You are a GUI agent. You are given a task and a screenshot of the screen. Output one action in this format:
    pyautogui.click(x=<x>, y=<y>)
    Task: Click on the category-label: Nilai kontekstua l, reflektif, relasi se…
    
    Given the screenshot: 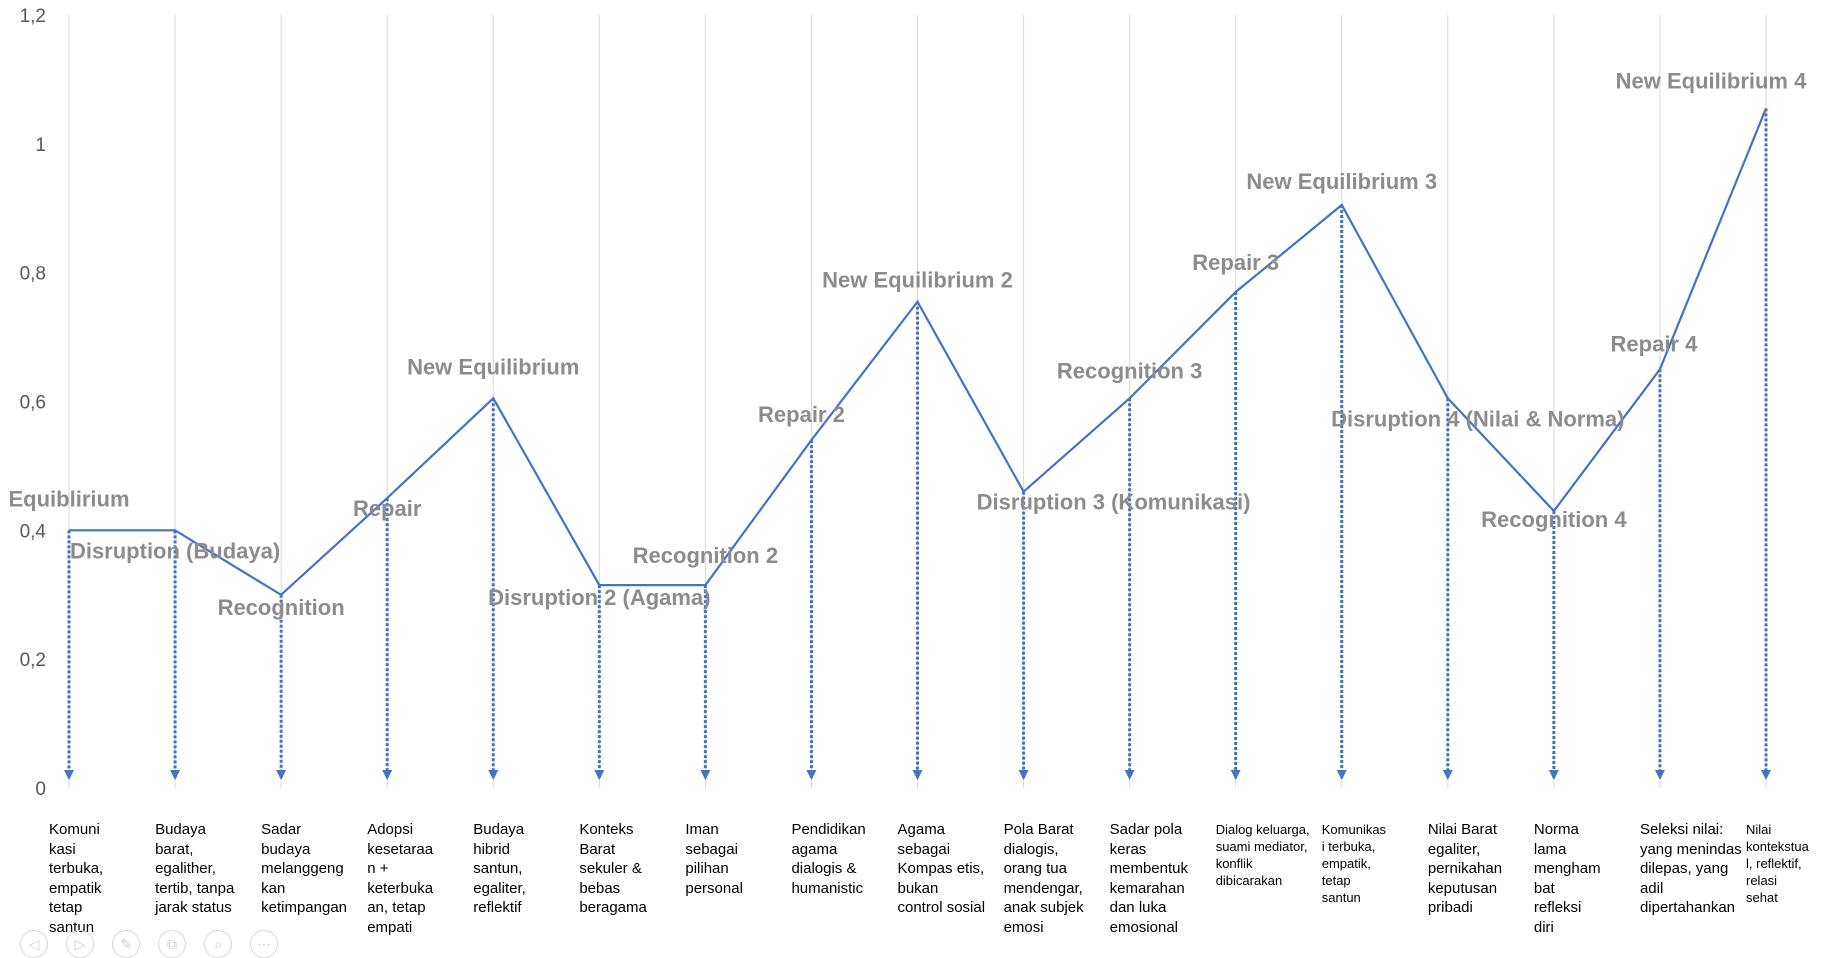 What is the action you would take?
    pyautogui.click(x=1777, y=863)
    